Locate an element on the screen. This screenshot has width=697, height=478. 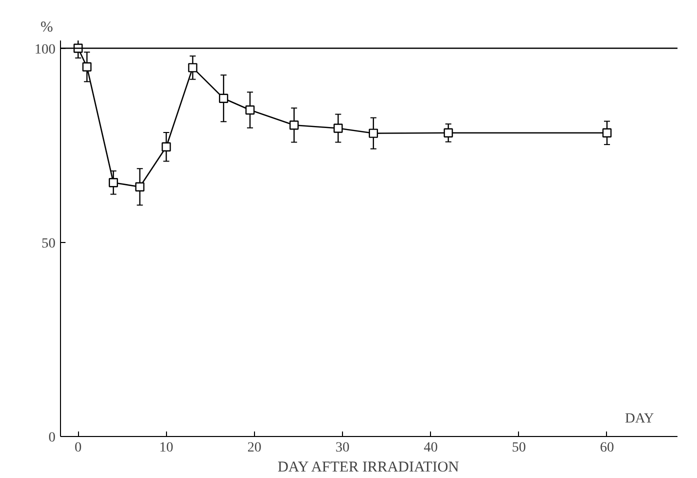
annotation: DAY is located at coordinates (639, 419).